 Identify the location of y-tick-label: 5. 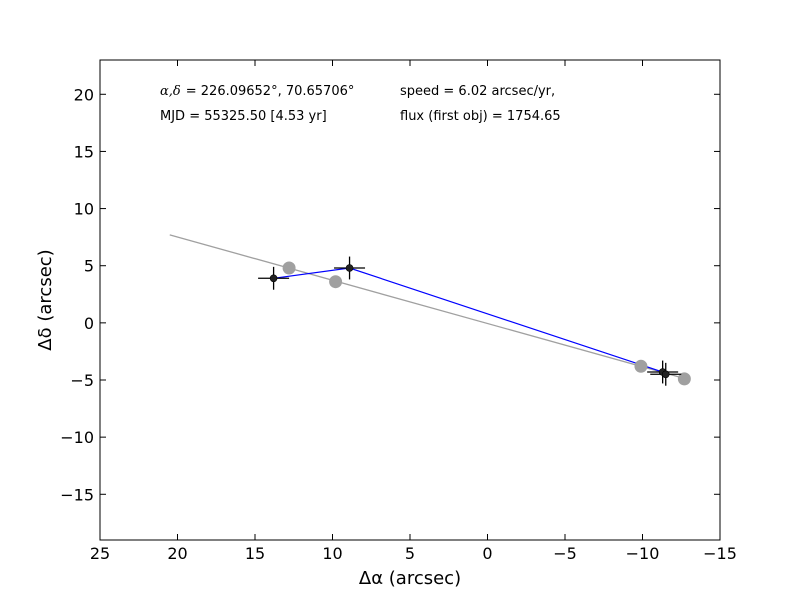
(89, 266).